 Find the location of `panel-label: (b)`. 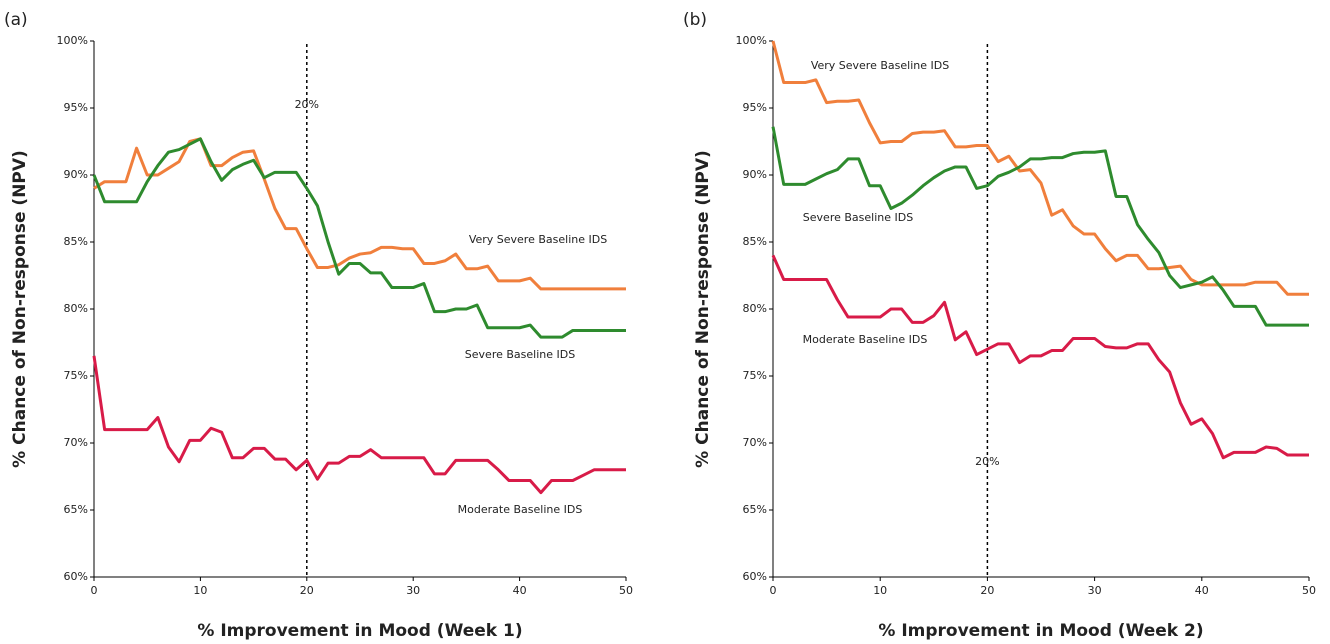

panel-label: (b) is located at coordinates (695, 20).